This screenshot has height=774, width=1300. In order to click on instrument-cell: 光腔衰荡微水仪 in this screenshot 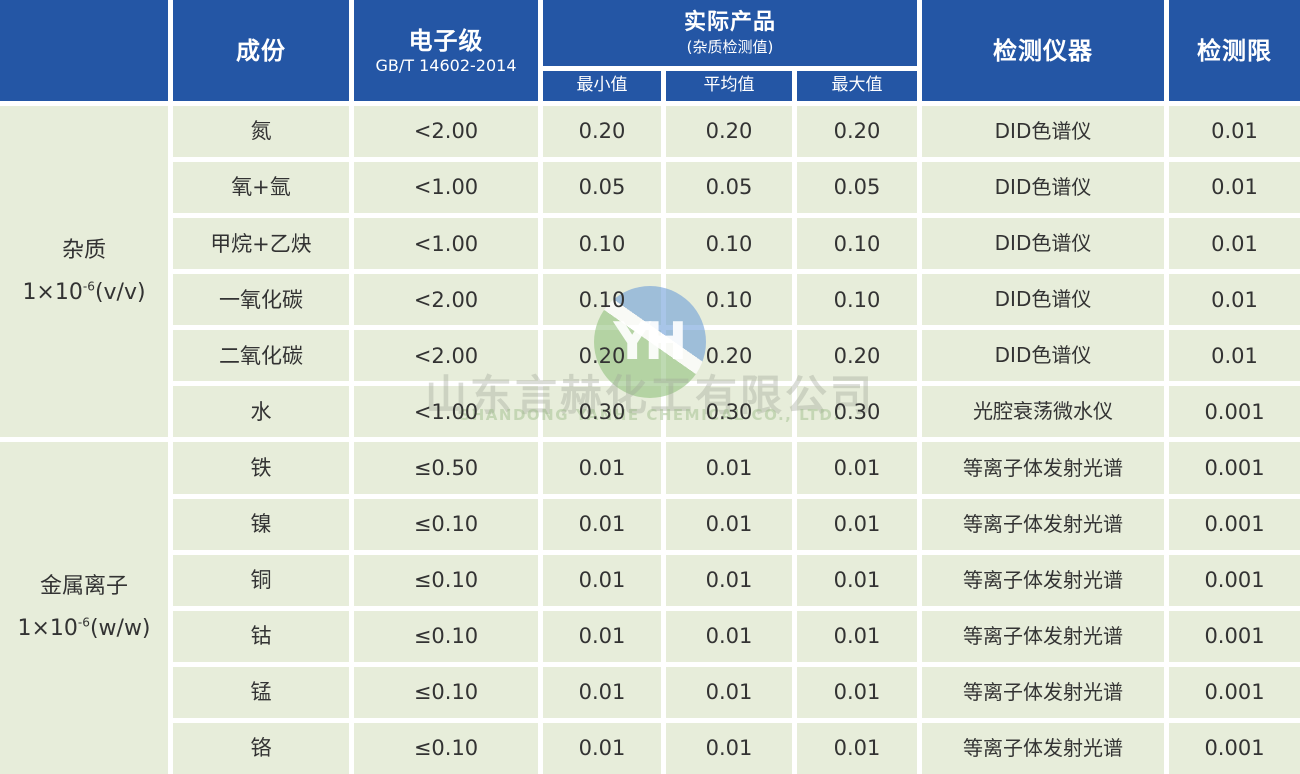, I will do `click(1043, 412)`.